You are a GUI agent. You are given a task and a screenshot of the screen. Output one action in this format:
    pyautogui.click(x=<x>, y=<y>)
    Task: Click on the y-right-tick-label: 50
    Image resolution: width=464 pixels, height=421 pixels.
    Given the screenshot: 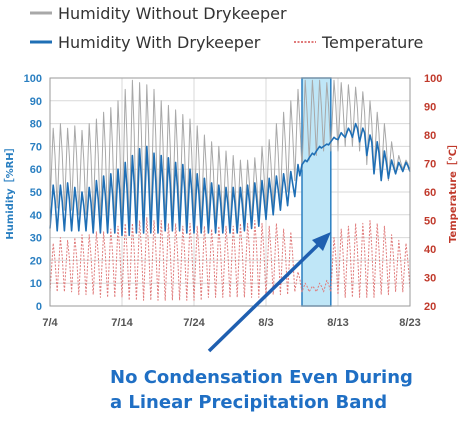 What is the action you would take?
    pyautogui.click(x=430, y=222)
    